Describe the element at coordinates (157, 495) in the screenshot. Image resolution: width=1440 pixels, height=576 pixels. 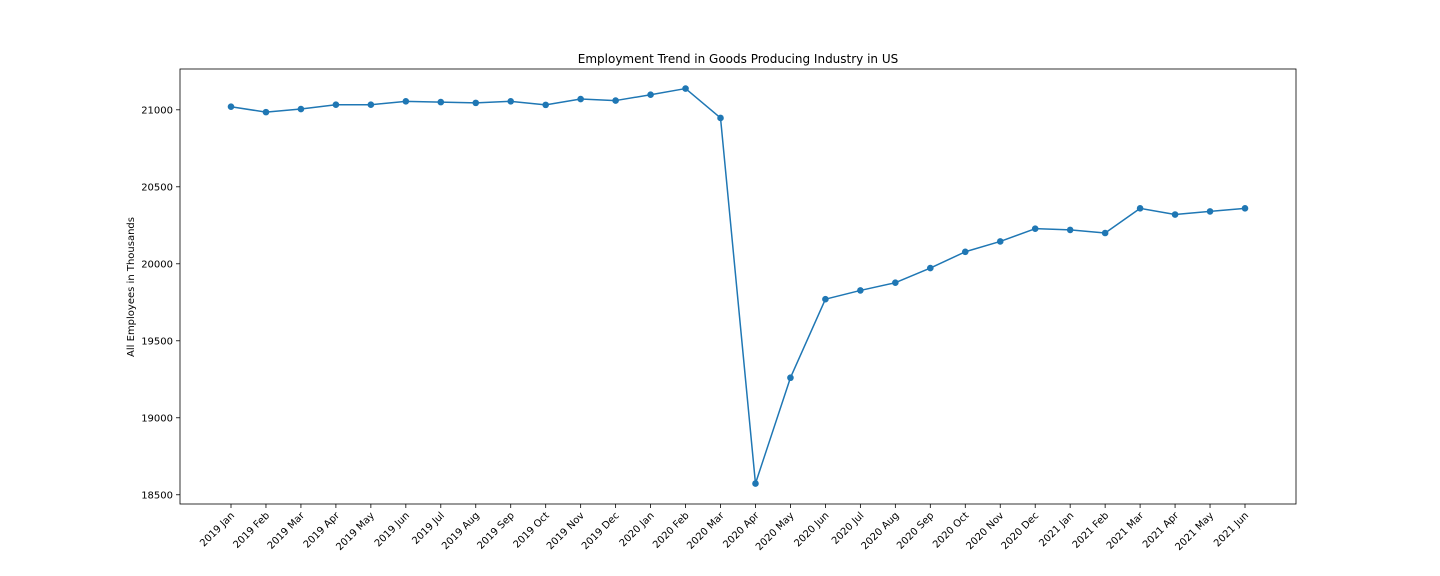
I see `y-tick-label: 18500` at that location.